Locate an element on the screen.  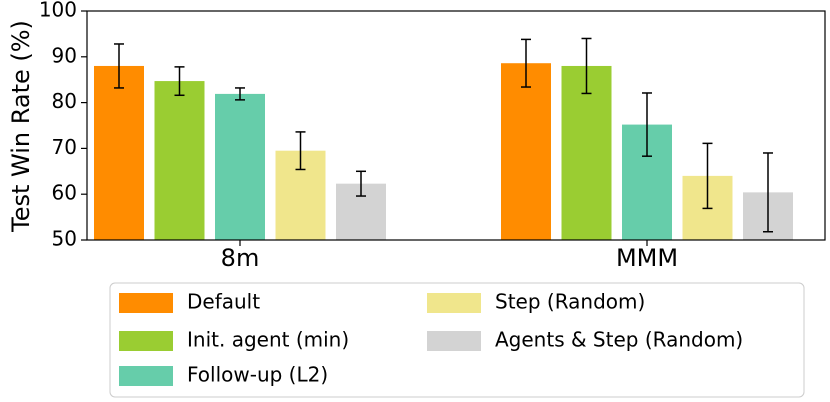
y-tick-label: 50 is located at coordinates (64, 239).